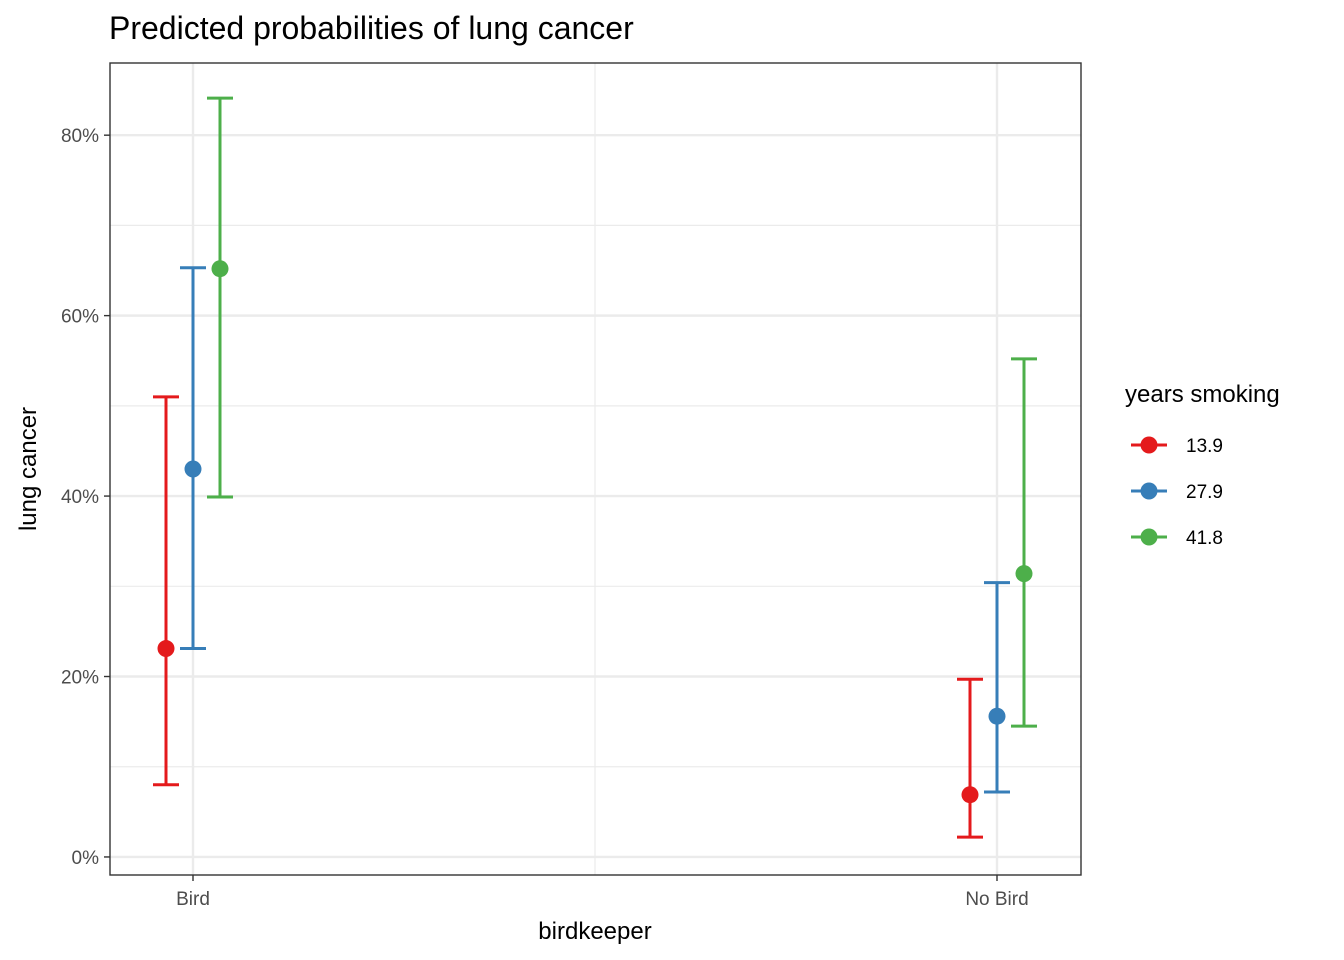 The image size is (1344, 960). What do you see at coordinates (1202, 465) in the screenshot?
I see `legend: years smoking 13.9 27.9 41.8` at bounding box center [1202, 465].